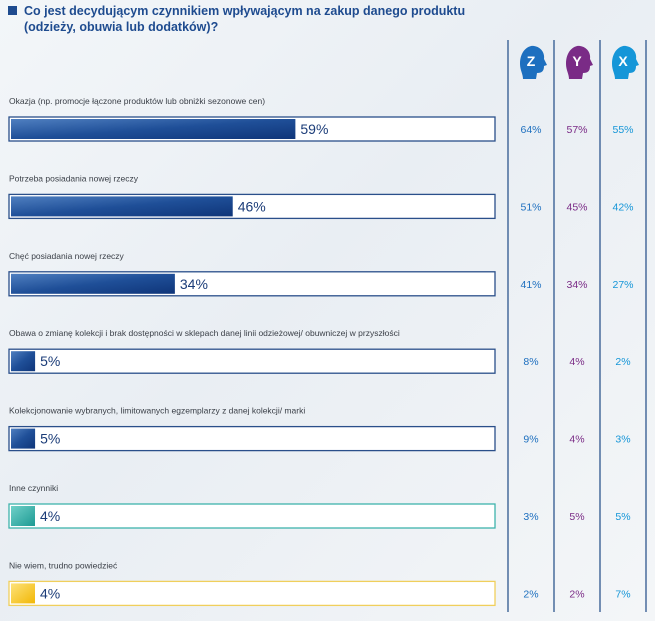 This screenshot has height=621, width=655. I want to click on bar-value-label: 46%, so click(252, 206).